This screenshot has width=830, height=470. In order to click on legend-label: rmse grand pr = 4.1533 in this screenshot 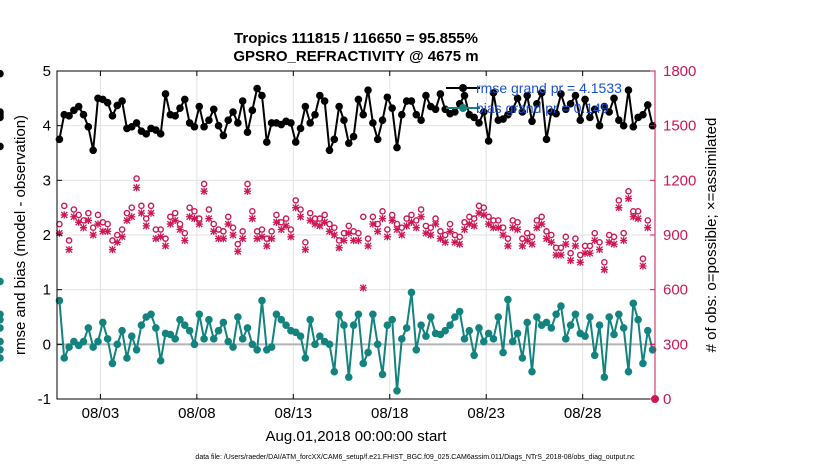, I will do `click(549, 88)`.